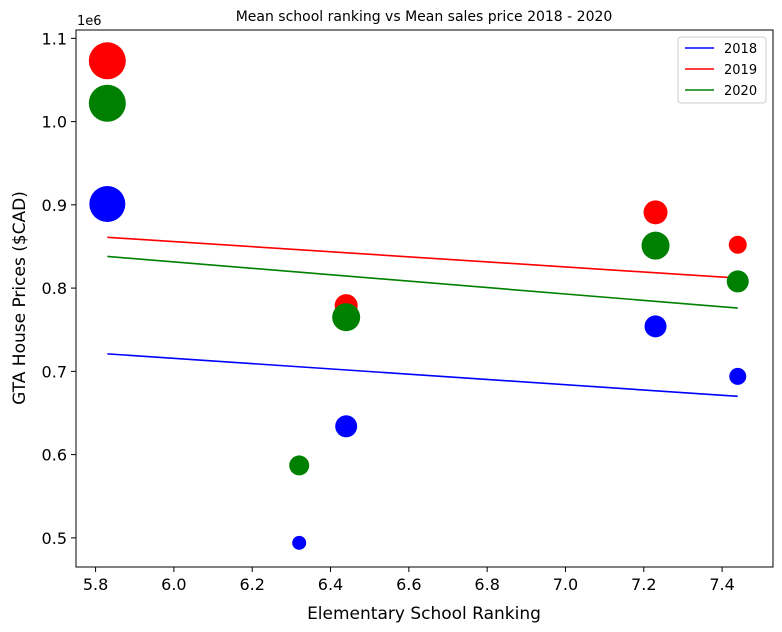 This screenshot has height=632, width=782. What do you see at coordinates (54, 38) in the screenshot?
I see `y-tick-label: 1.1` at bounding box center [54, 38].